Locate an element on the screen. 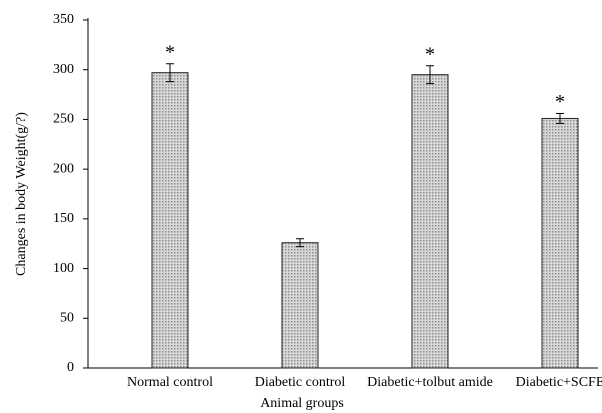 The image size is (602, 413). x-tick-label: Diabetic+SCFE is located at coordinates (559, 382).